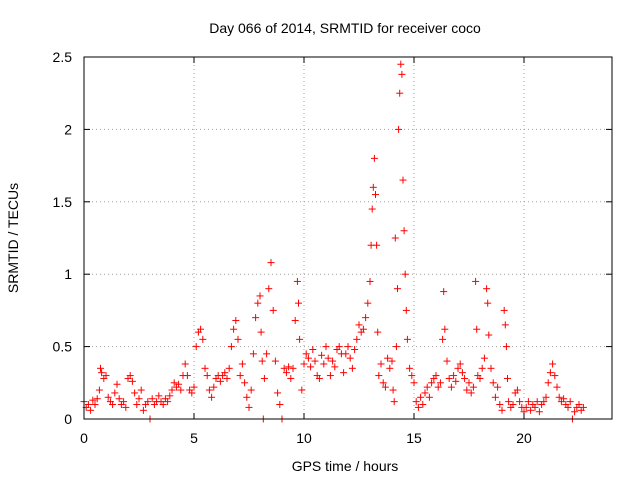  Describe the element at coordinates (68, 274) in the screenshot. I see `y-tick-label: 1` at that location.